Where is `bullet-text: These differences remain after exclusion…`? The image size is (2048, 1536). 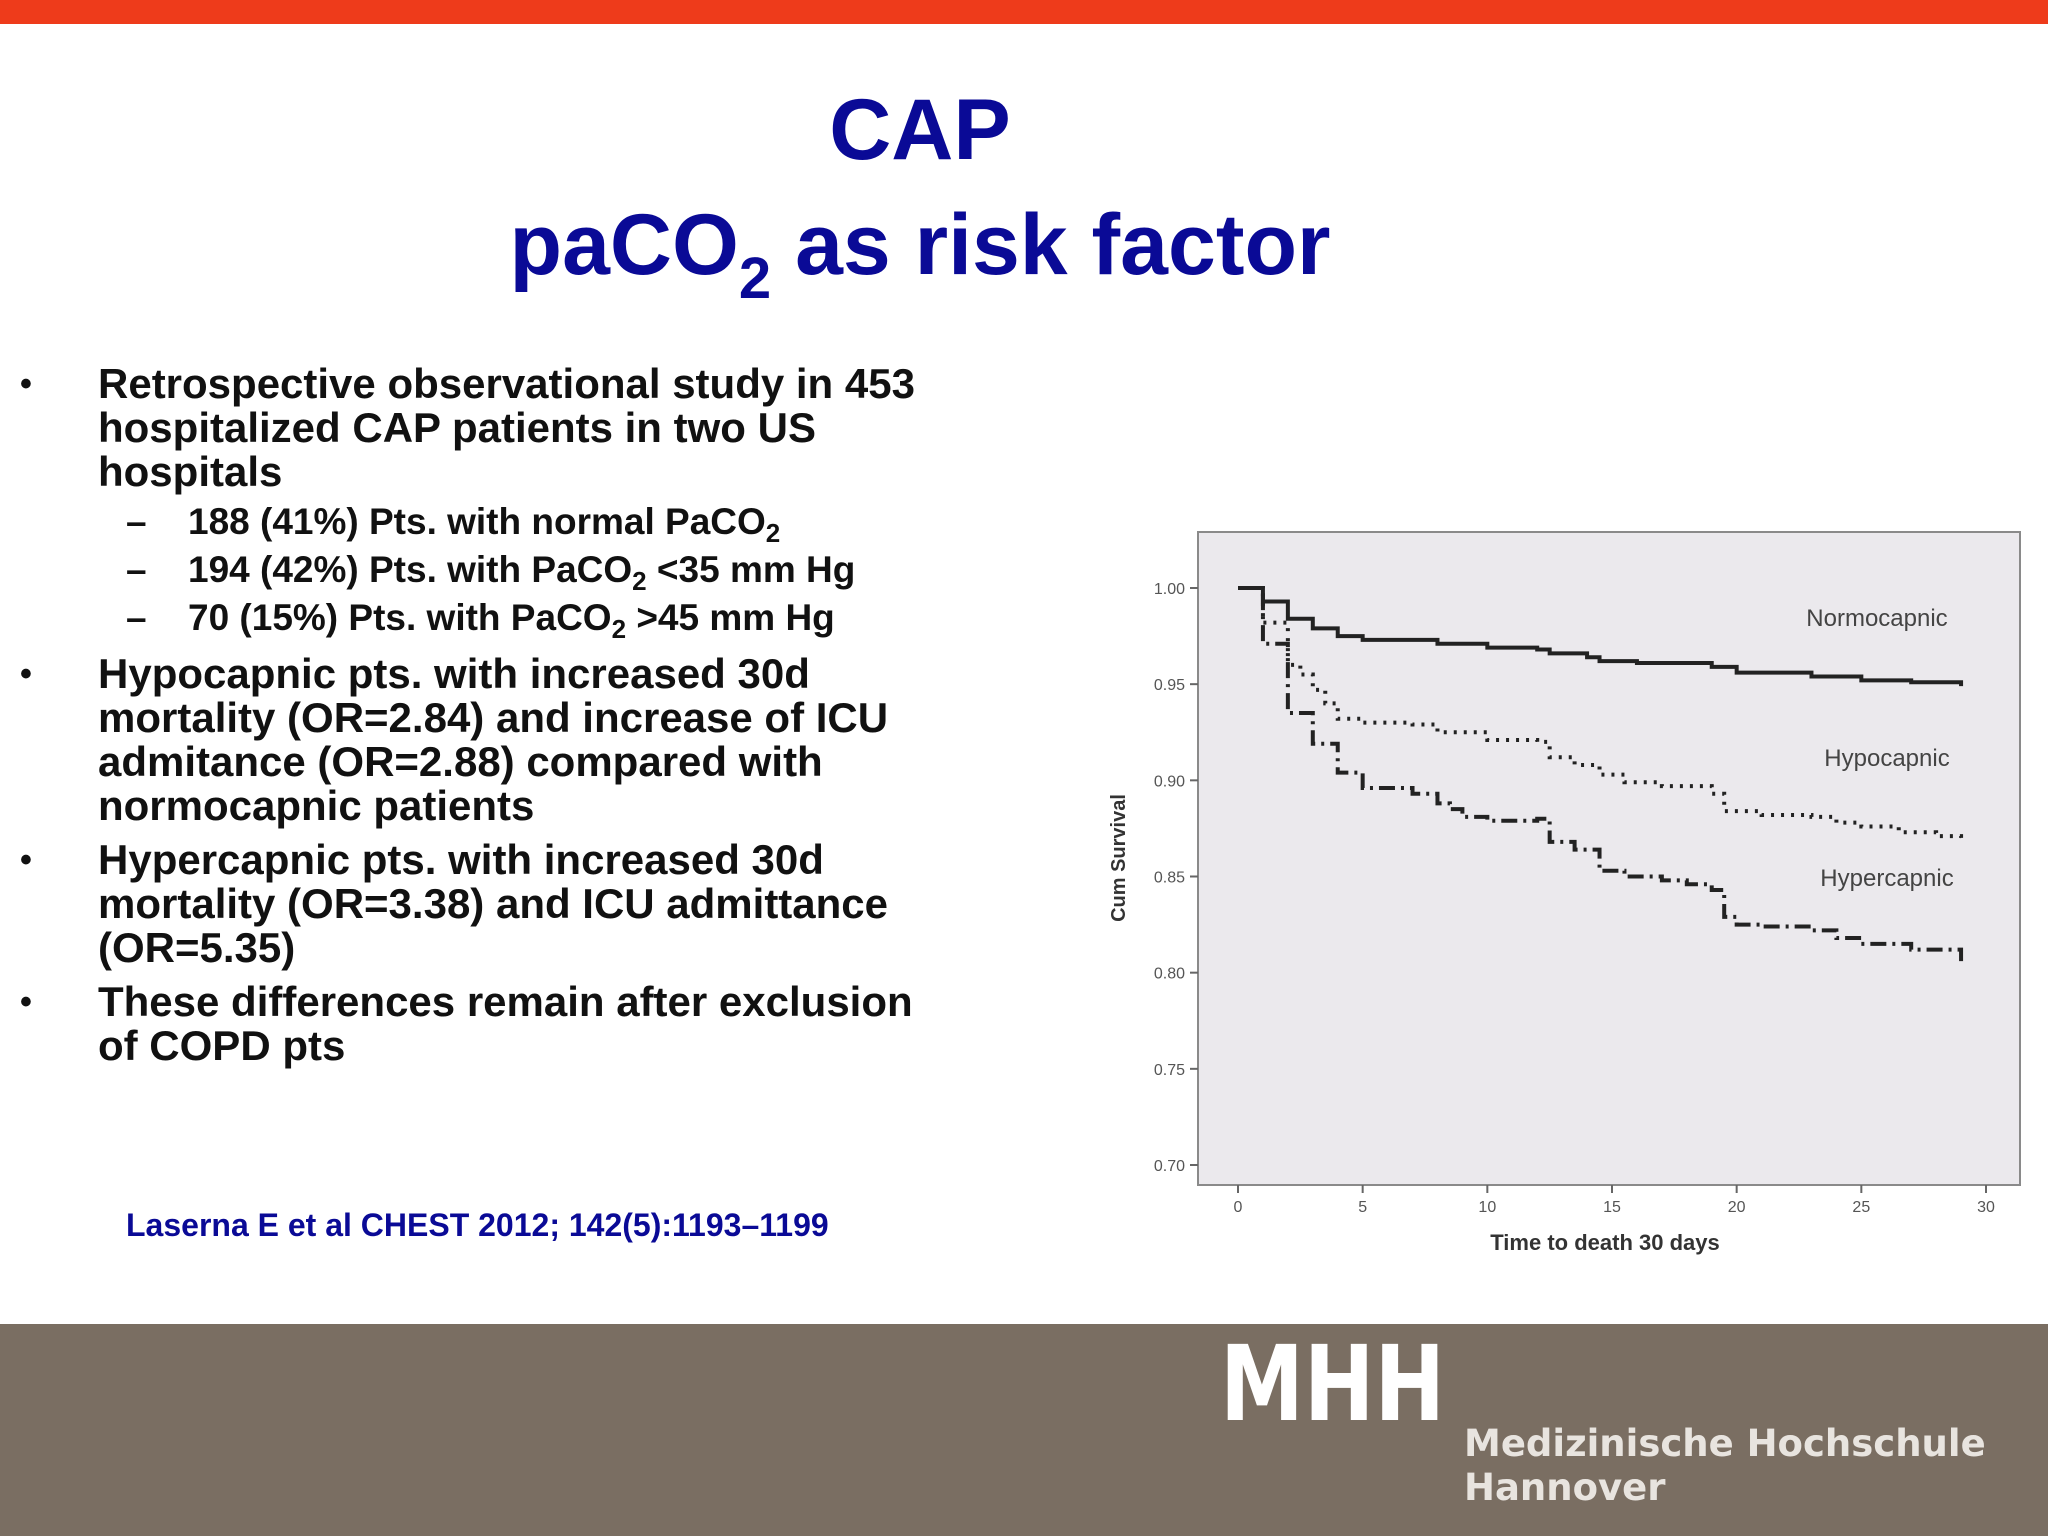
bullet-text: These differences remain after exclusion… is located at coordinates (505, 1023).